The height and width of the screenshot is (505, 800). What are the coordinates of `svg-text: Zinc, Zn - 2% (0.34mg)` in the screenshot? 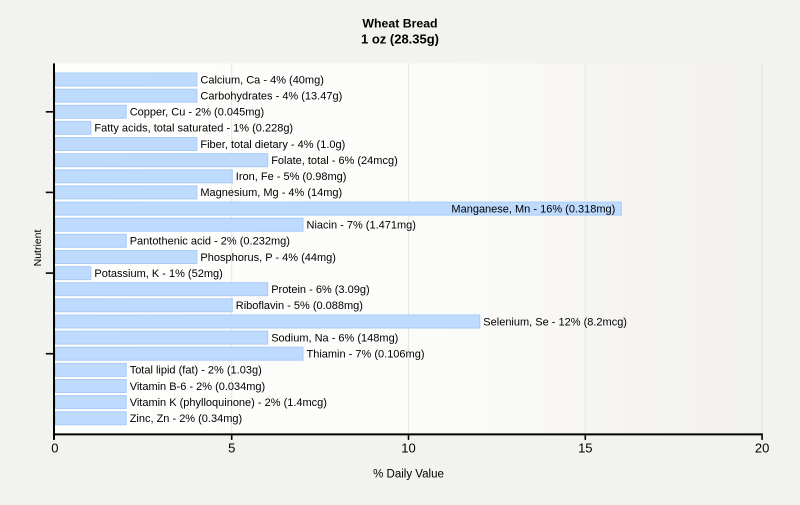 It's located at (186, 419).